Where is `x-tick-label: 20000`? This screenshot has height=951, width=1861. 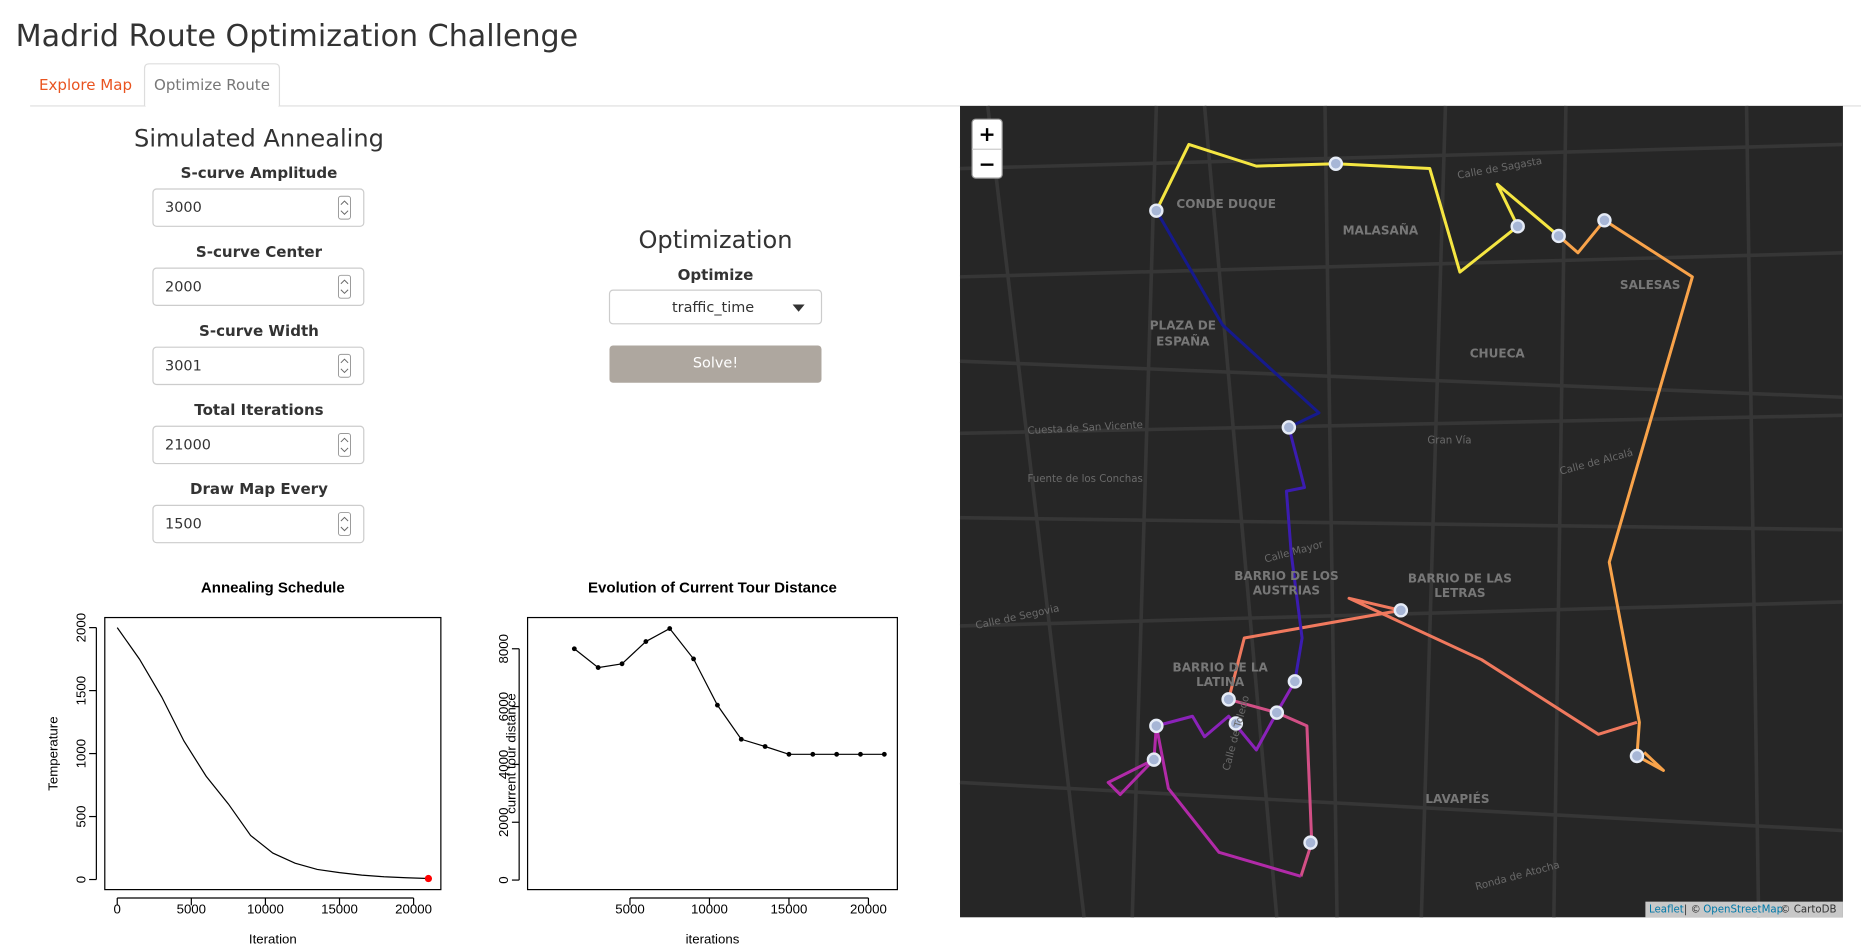 x-tick-label: 20000 is located at coordinates (413, 909).